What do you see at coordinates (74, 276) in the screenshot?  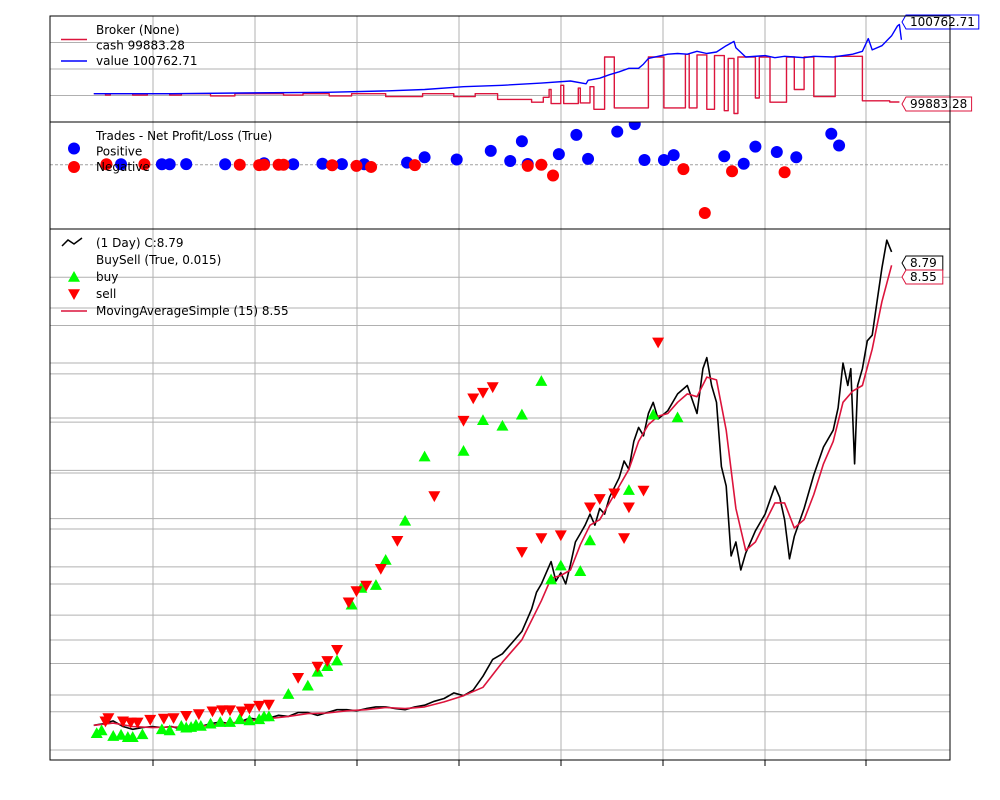 I see `legend-buy-marker` at bounding box center [74, 276].